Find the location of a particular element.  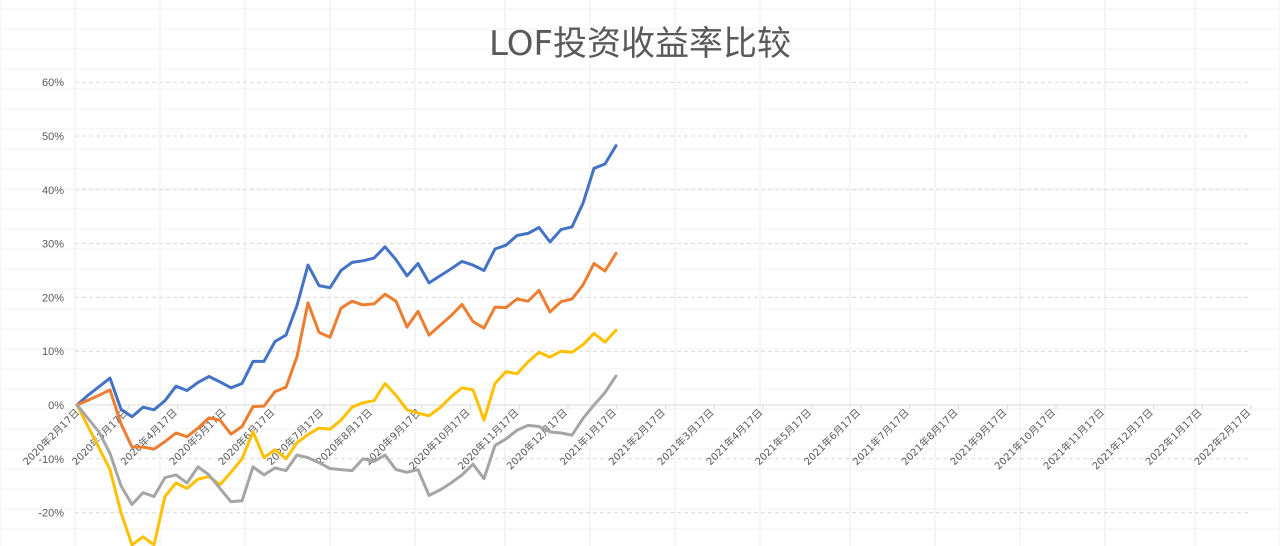

y-tick-label-6: 0% is located at coordinates (56, 406).